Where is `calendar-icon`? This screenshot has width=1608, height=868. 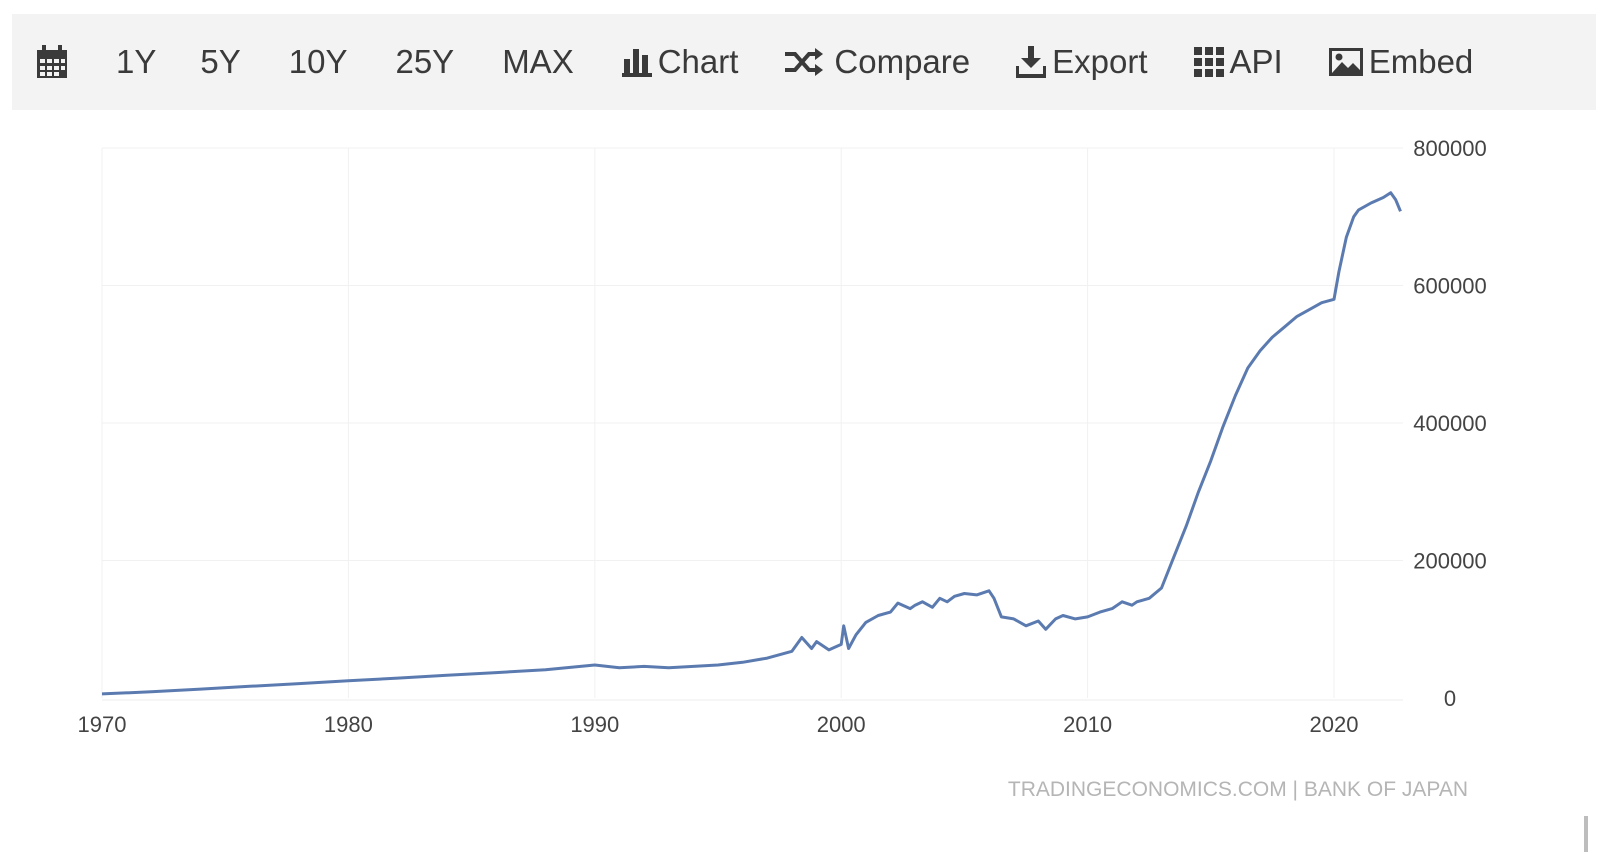
calendar-icon is located at coordinates (52, 62).